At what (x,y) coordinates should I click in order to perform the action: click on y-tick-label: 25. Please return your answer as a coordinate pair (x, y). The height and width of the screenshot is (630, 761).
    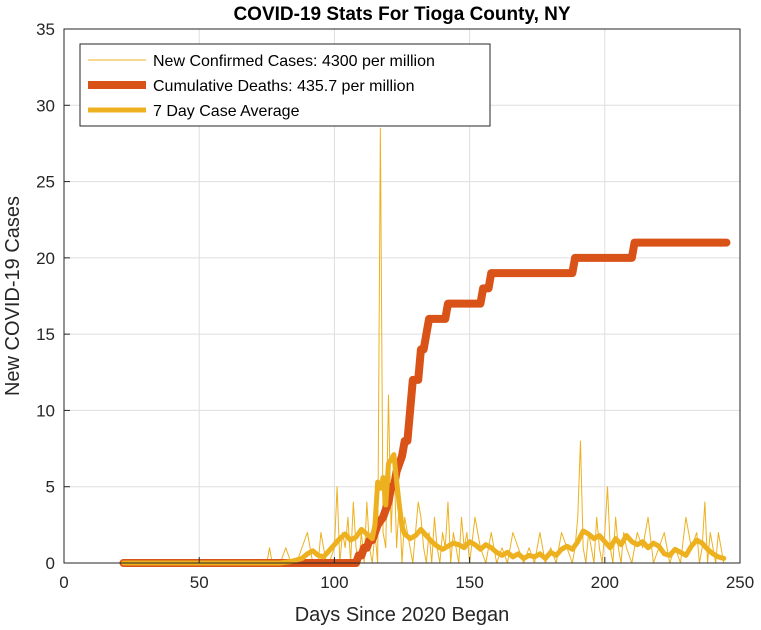
    Looking at the image, I should click on (45, 182).